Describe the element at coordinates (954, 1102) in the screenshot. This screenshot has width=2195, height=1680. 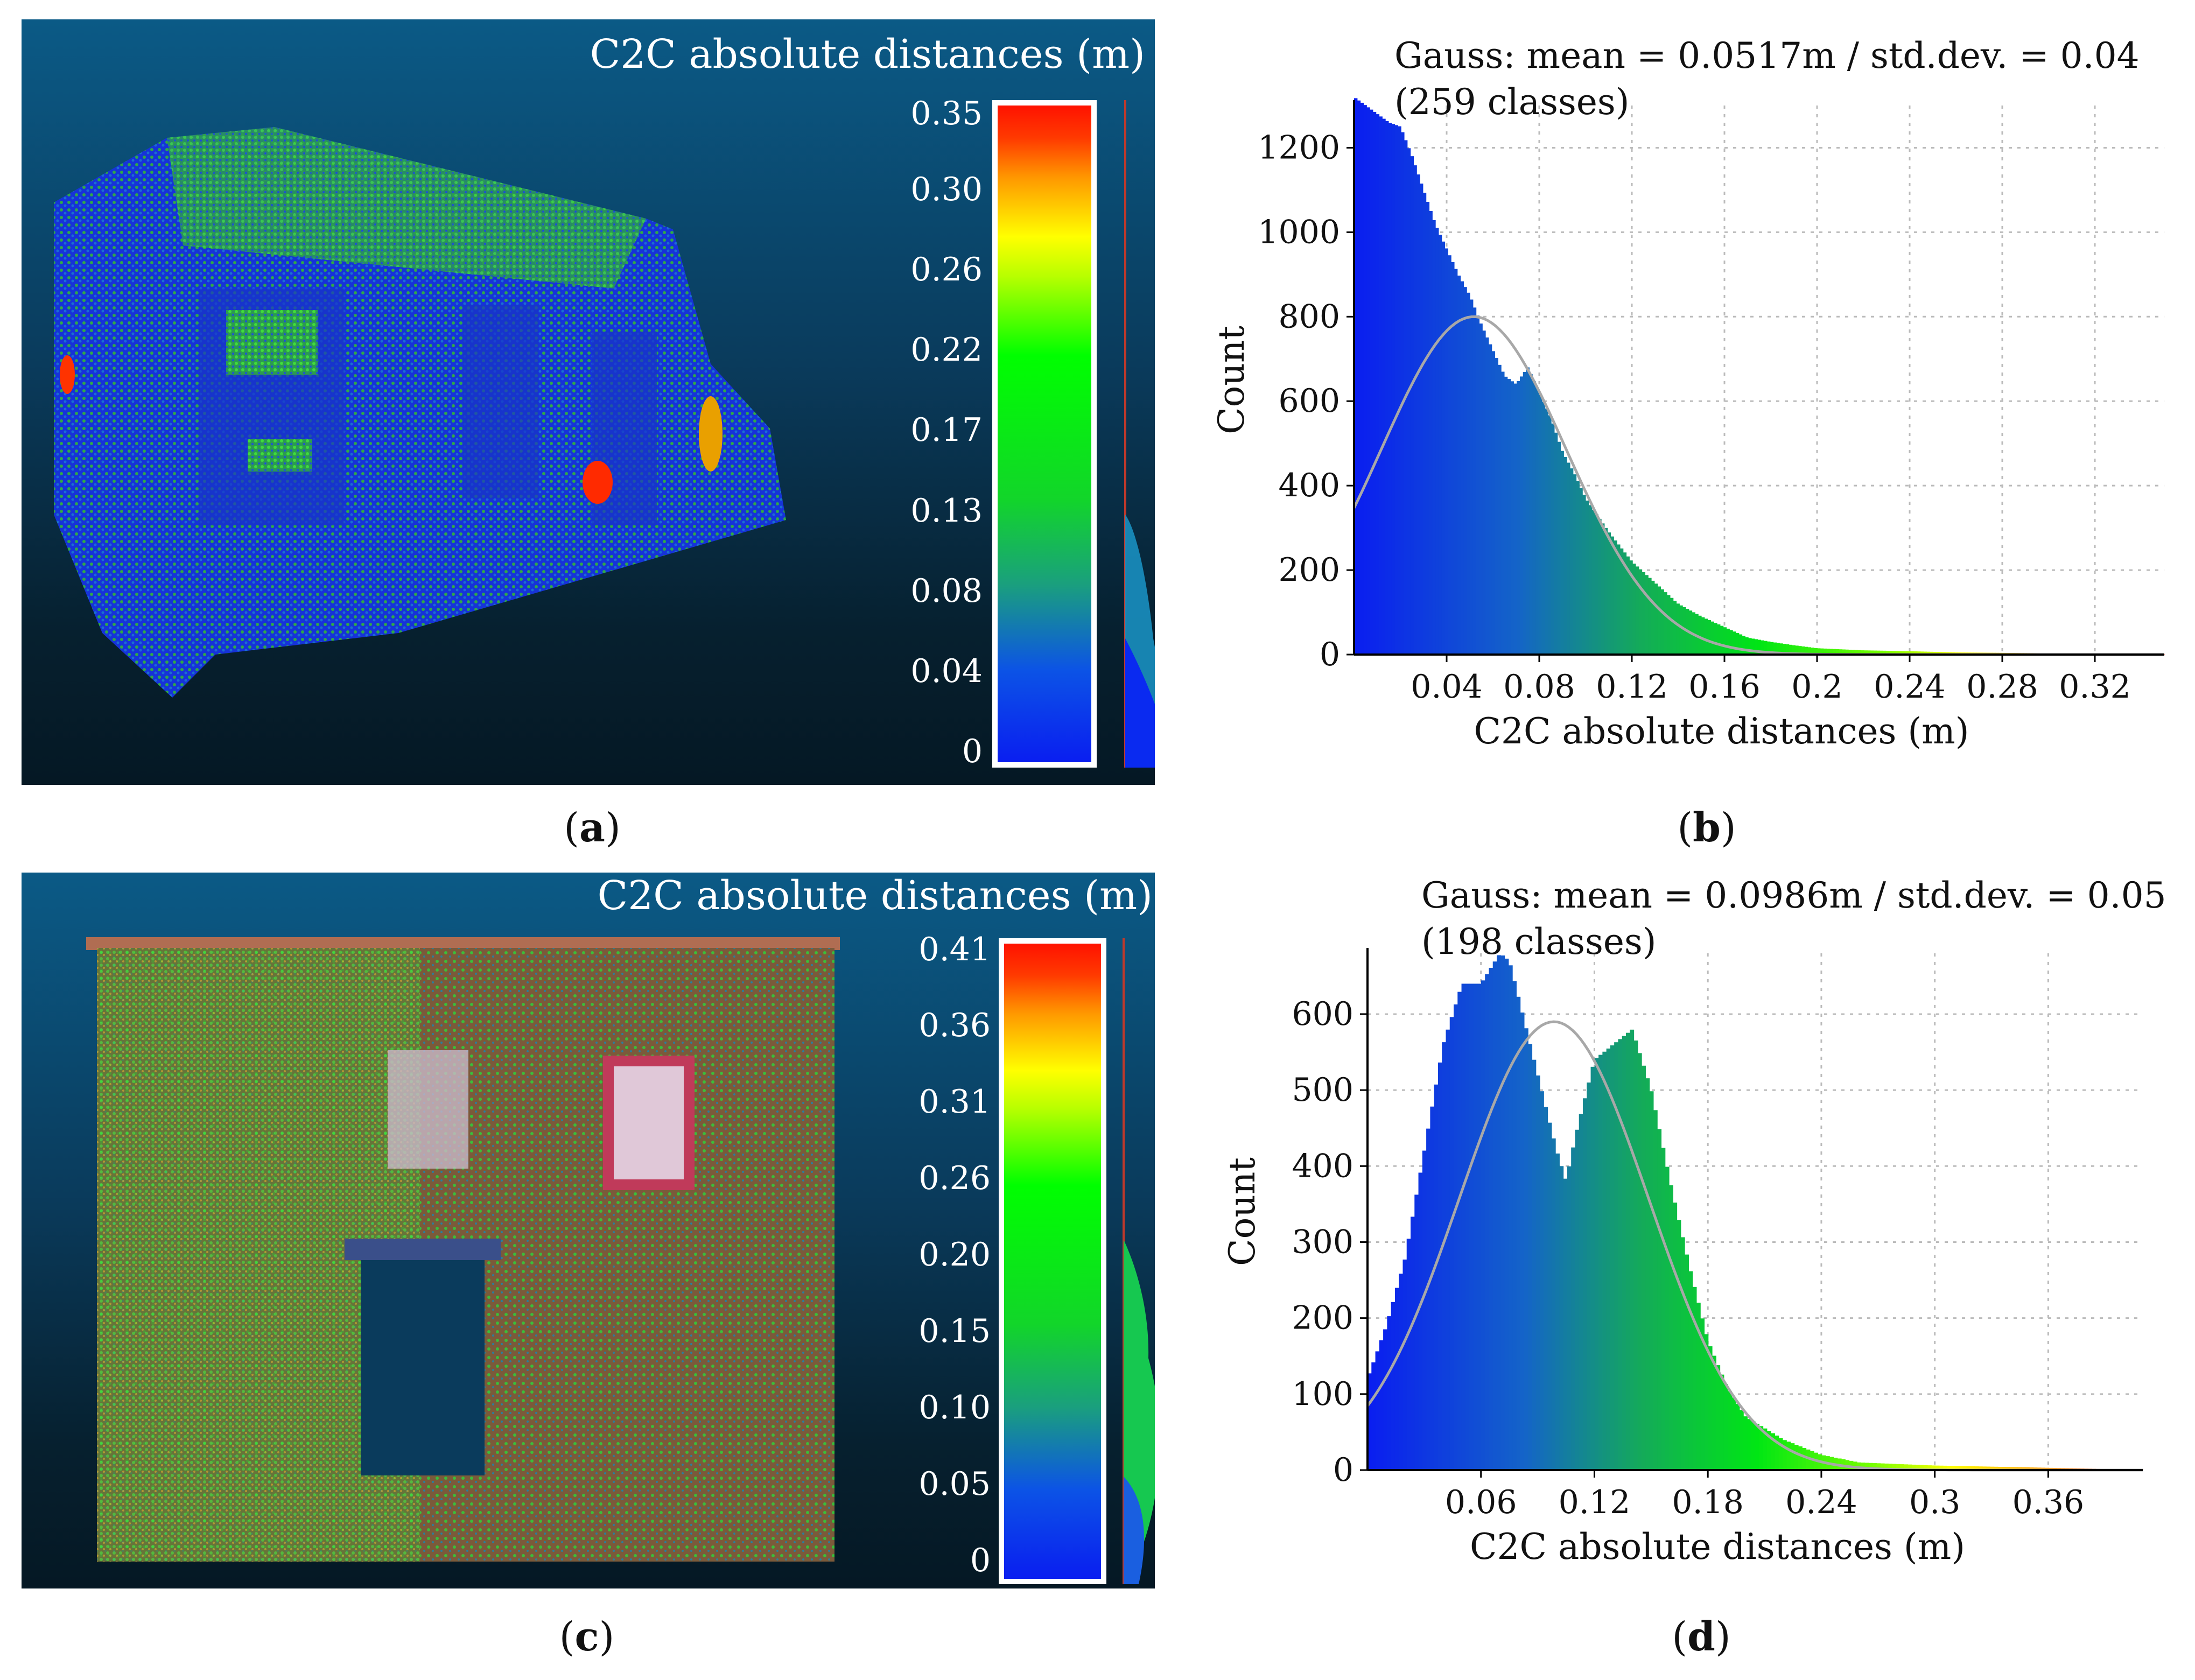
I see `scale-label: 0.31` at that location.